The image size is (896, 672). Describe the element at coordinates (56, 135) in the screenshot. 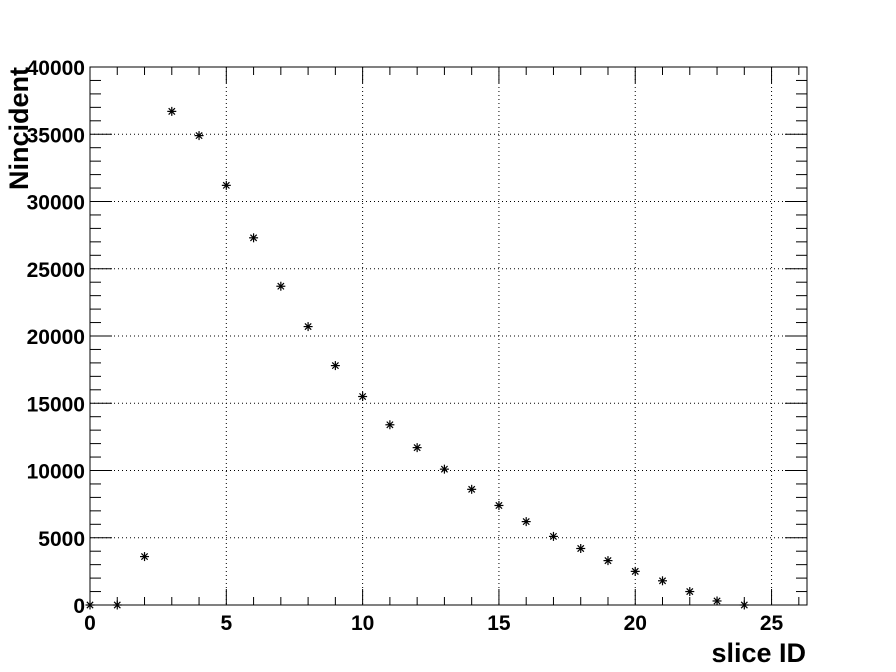

I see `y-tick-label: 35000` at that location.